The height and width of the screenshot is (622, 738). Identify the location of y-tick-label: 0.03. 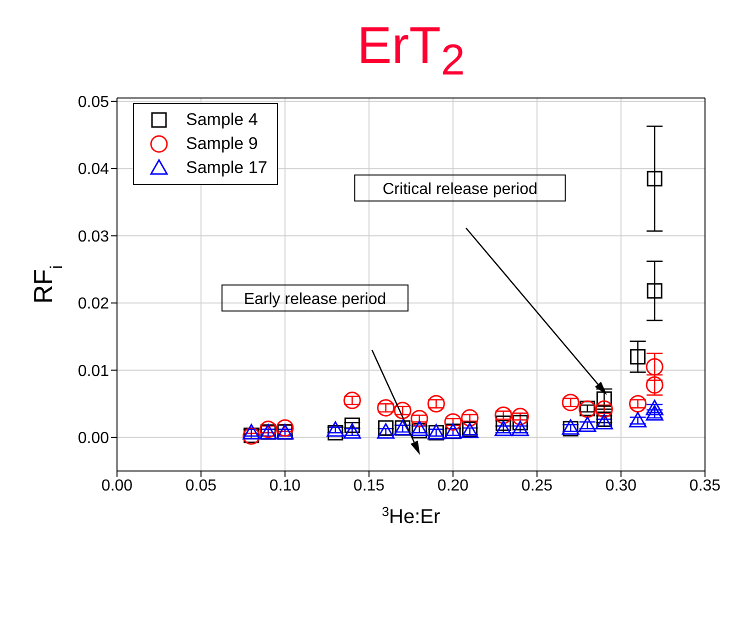
(94, 237).